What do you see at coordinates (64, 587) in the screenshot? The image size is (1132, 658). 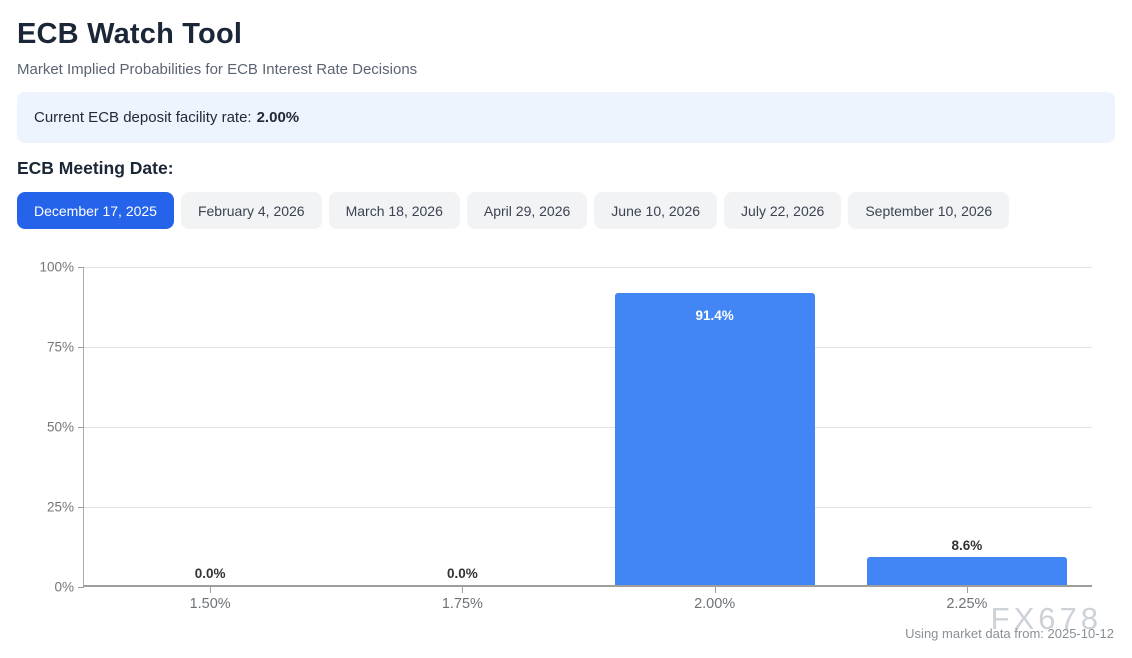 I see `y-axis-label: 0%` at bounding box center [64, 587].